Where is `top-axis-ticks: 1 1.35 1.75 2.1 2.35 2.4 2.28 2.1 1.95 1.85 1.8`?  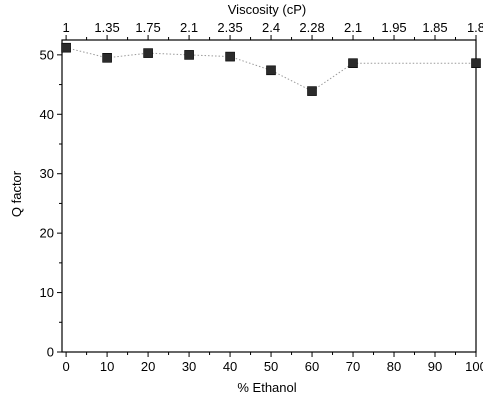
top-axis-ticks: 1 1.35 1.75 2.1 2.35 2.4 2.28 2.1 1.95 1.85 1.8 is located at coordinates (272, 30).